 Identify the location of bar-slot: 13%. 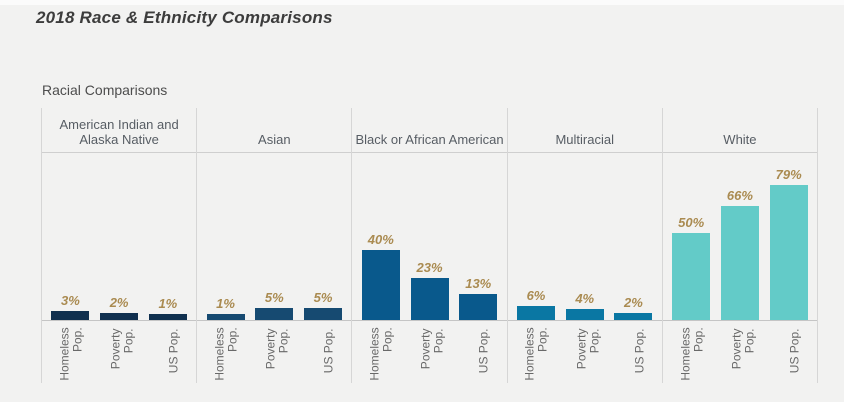
(478, 298).